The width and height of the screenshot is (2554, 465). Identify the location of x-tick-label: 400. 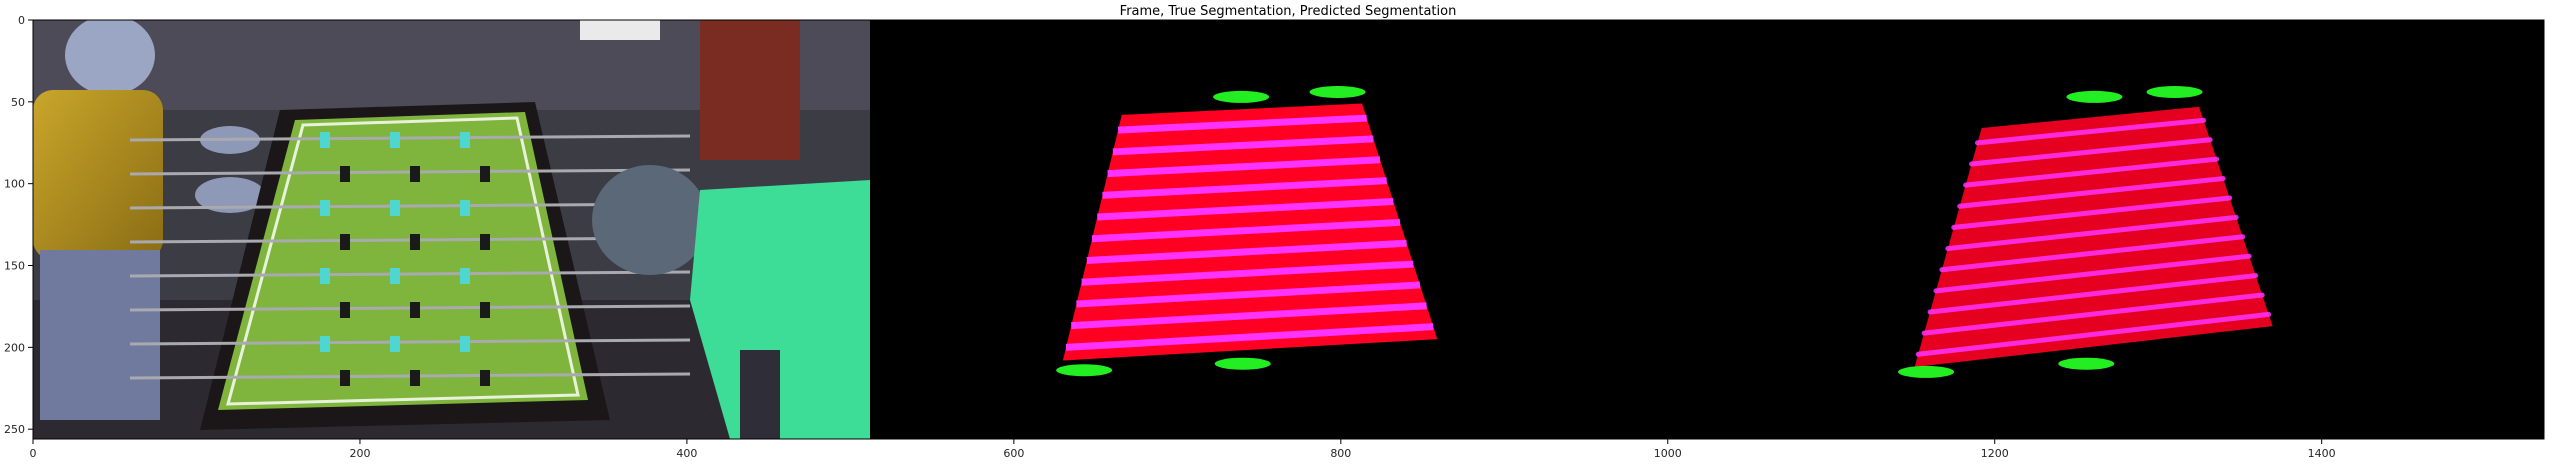
(686, 453).